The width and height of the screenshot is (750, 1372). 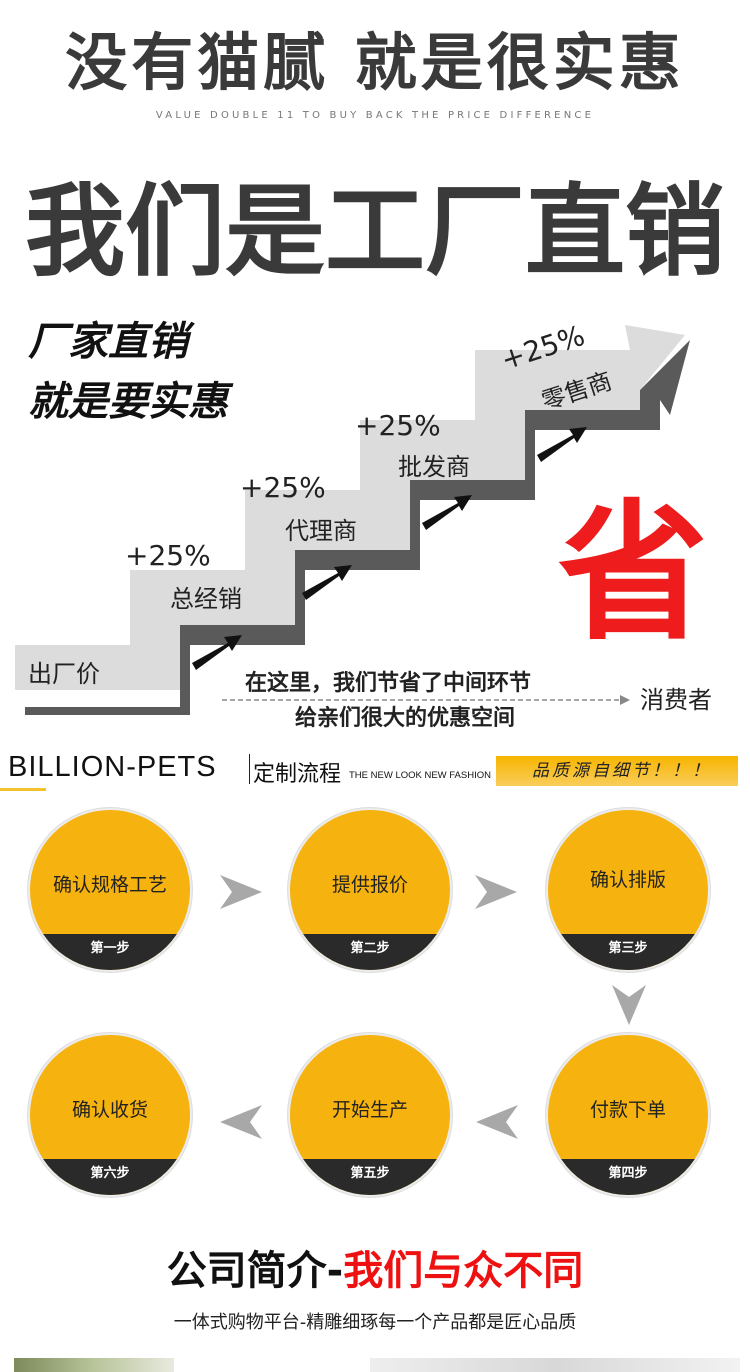 I want to click on fashion-tagline: THE NEW LOOK NEW FASHION, so click(x=420, y=775).